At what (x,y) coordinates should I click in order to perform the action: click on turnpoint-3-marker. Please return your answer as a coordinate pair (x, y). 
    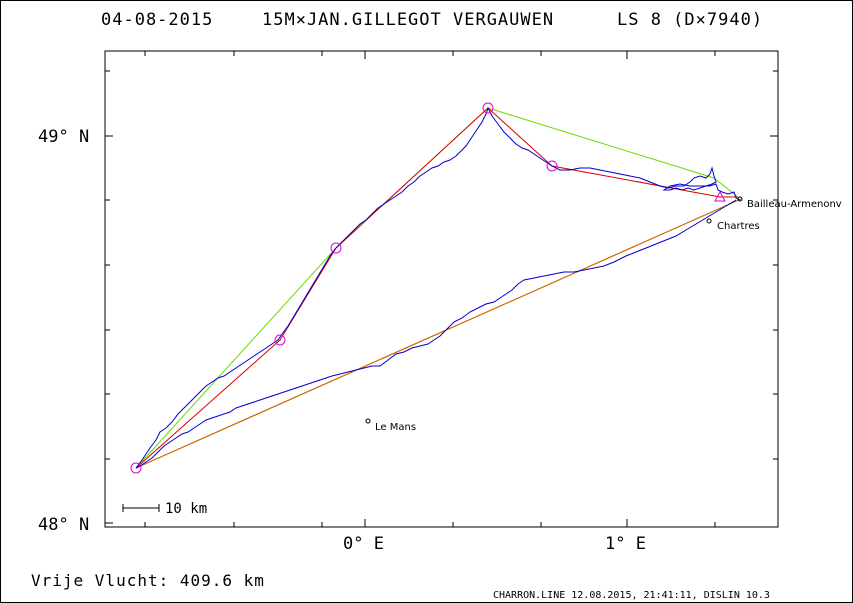
    Looking at the image, I should click on (488, 108).